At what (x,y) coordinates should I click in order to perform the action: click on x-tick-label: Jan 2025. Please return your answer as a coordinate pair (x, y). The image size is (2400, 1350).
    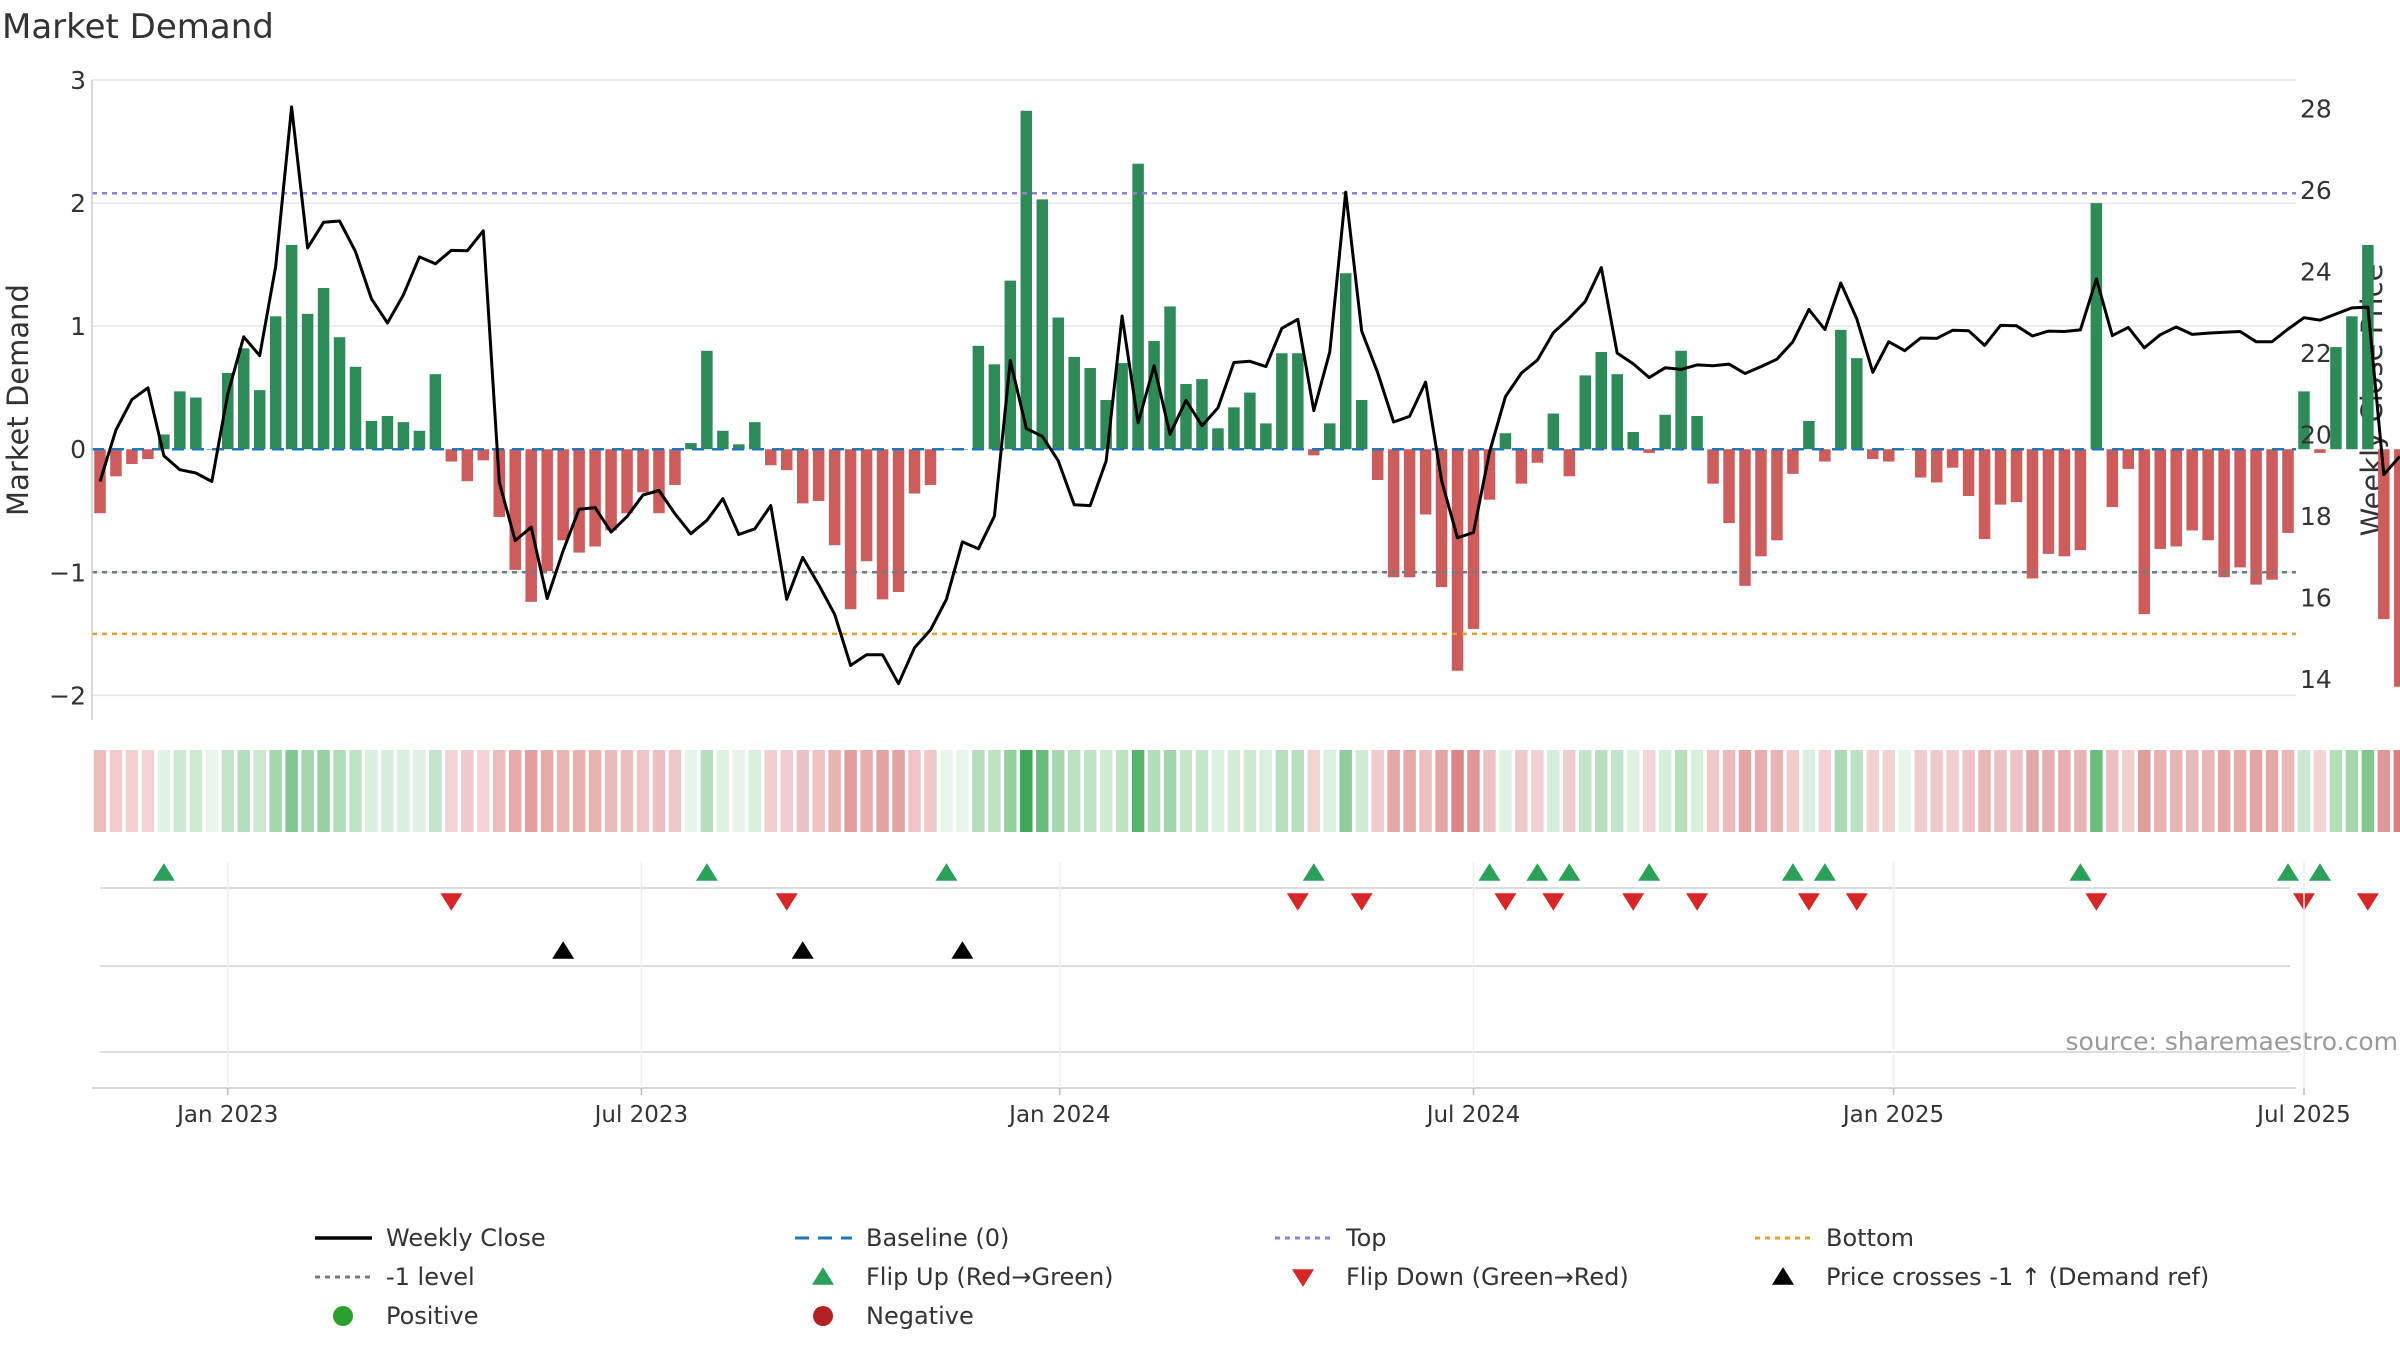
    Looking at the image, I should click on (1892, 1115).